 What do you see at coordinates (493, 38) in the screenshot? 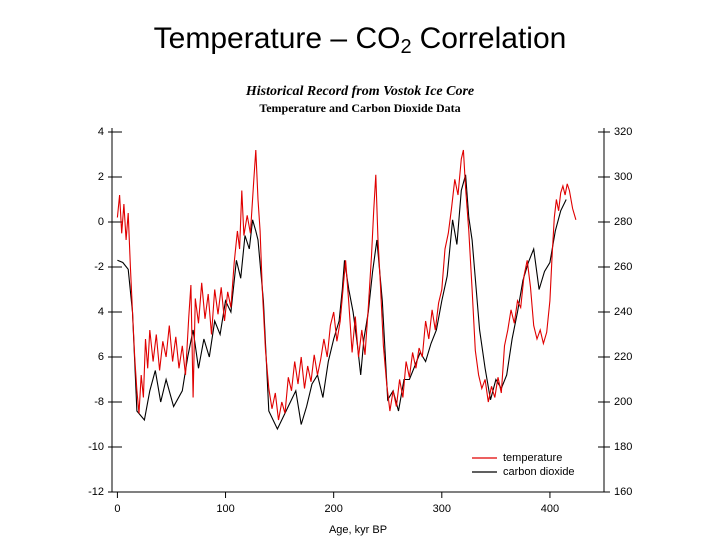
I see `title-end: Correlation` at bounding box center [493, 38].